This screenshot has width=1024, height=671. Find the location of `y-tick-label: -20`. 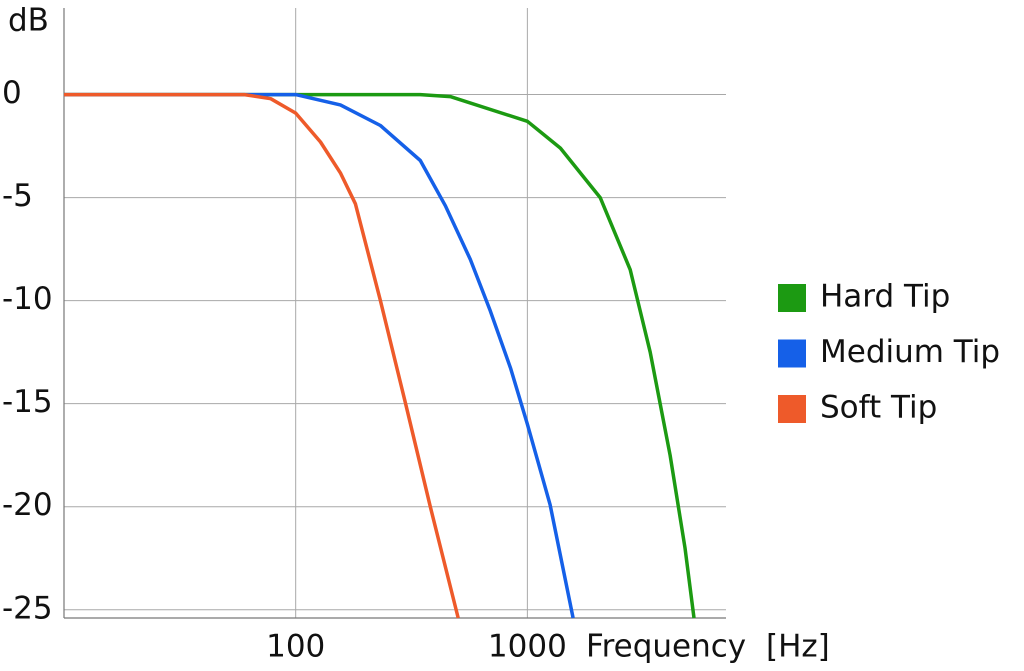

y-tick-label: -20 is located at coordinates (27, 505).